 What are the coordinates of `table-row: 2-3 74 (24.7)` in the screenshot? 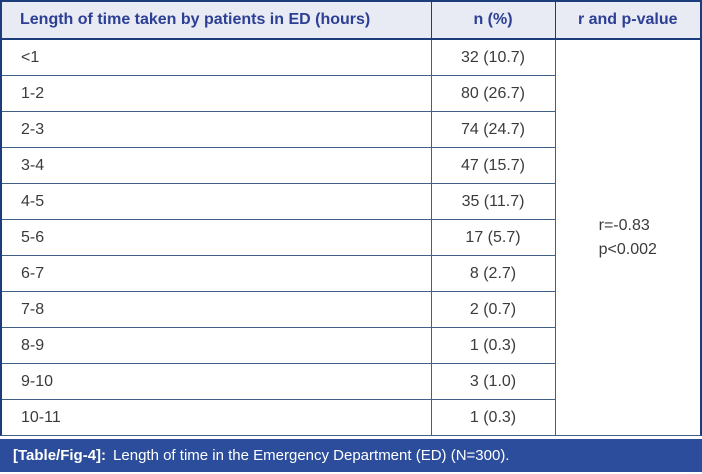 It's located at (351, 129).